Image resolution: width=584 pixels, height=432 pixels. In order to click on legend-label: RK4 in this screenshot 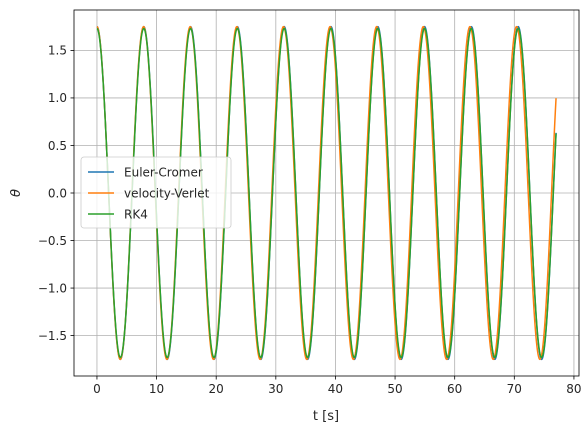, I will do `click(136, 214)`.